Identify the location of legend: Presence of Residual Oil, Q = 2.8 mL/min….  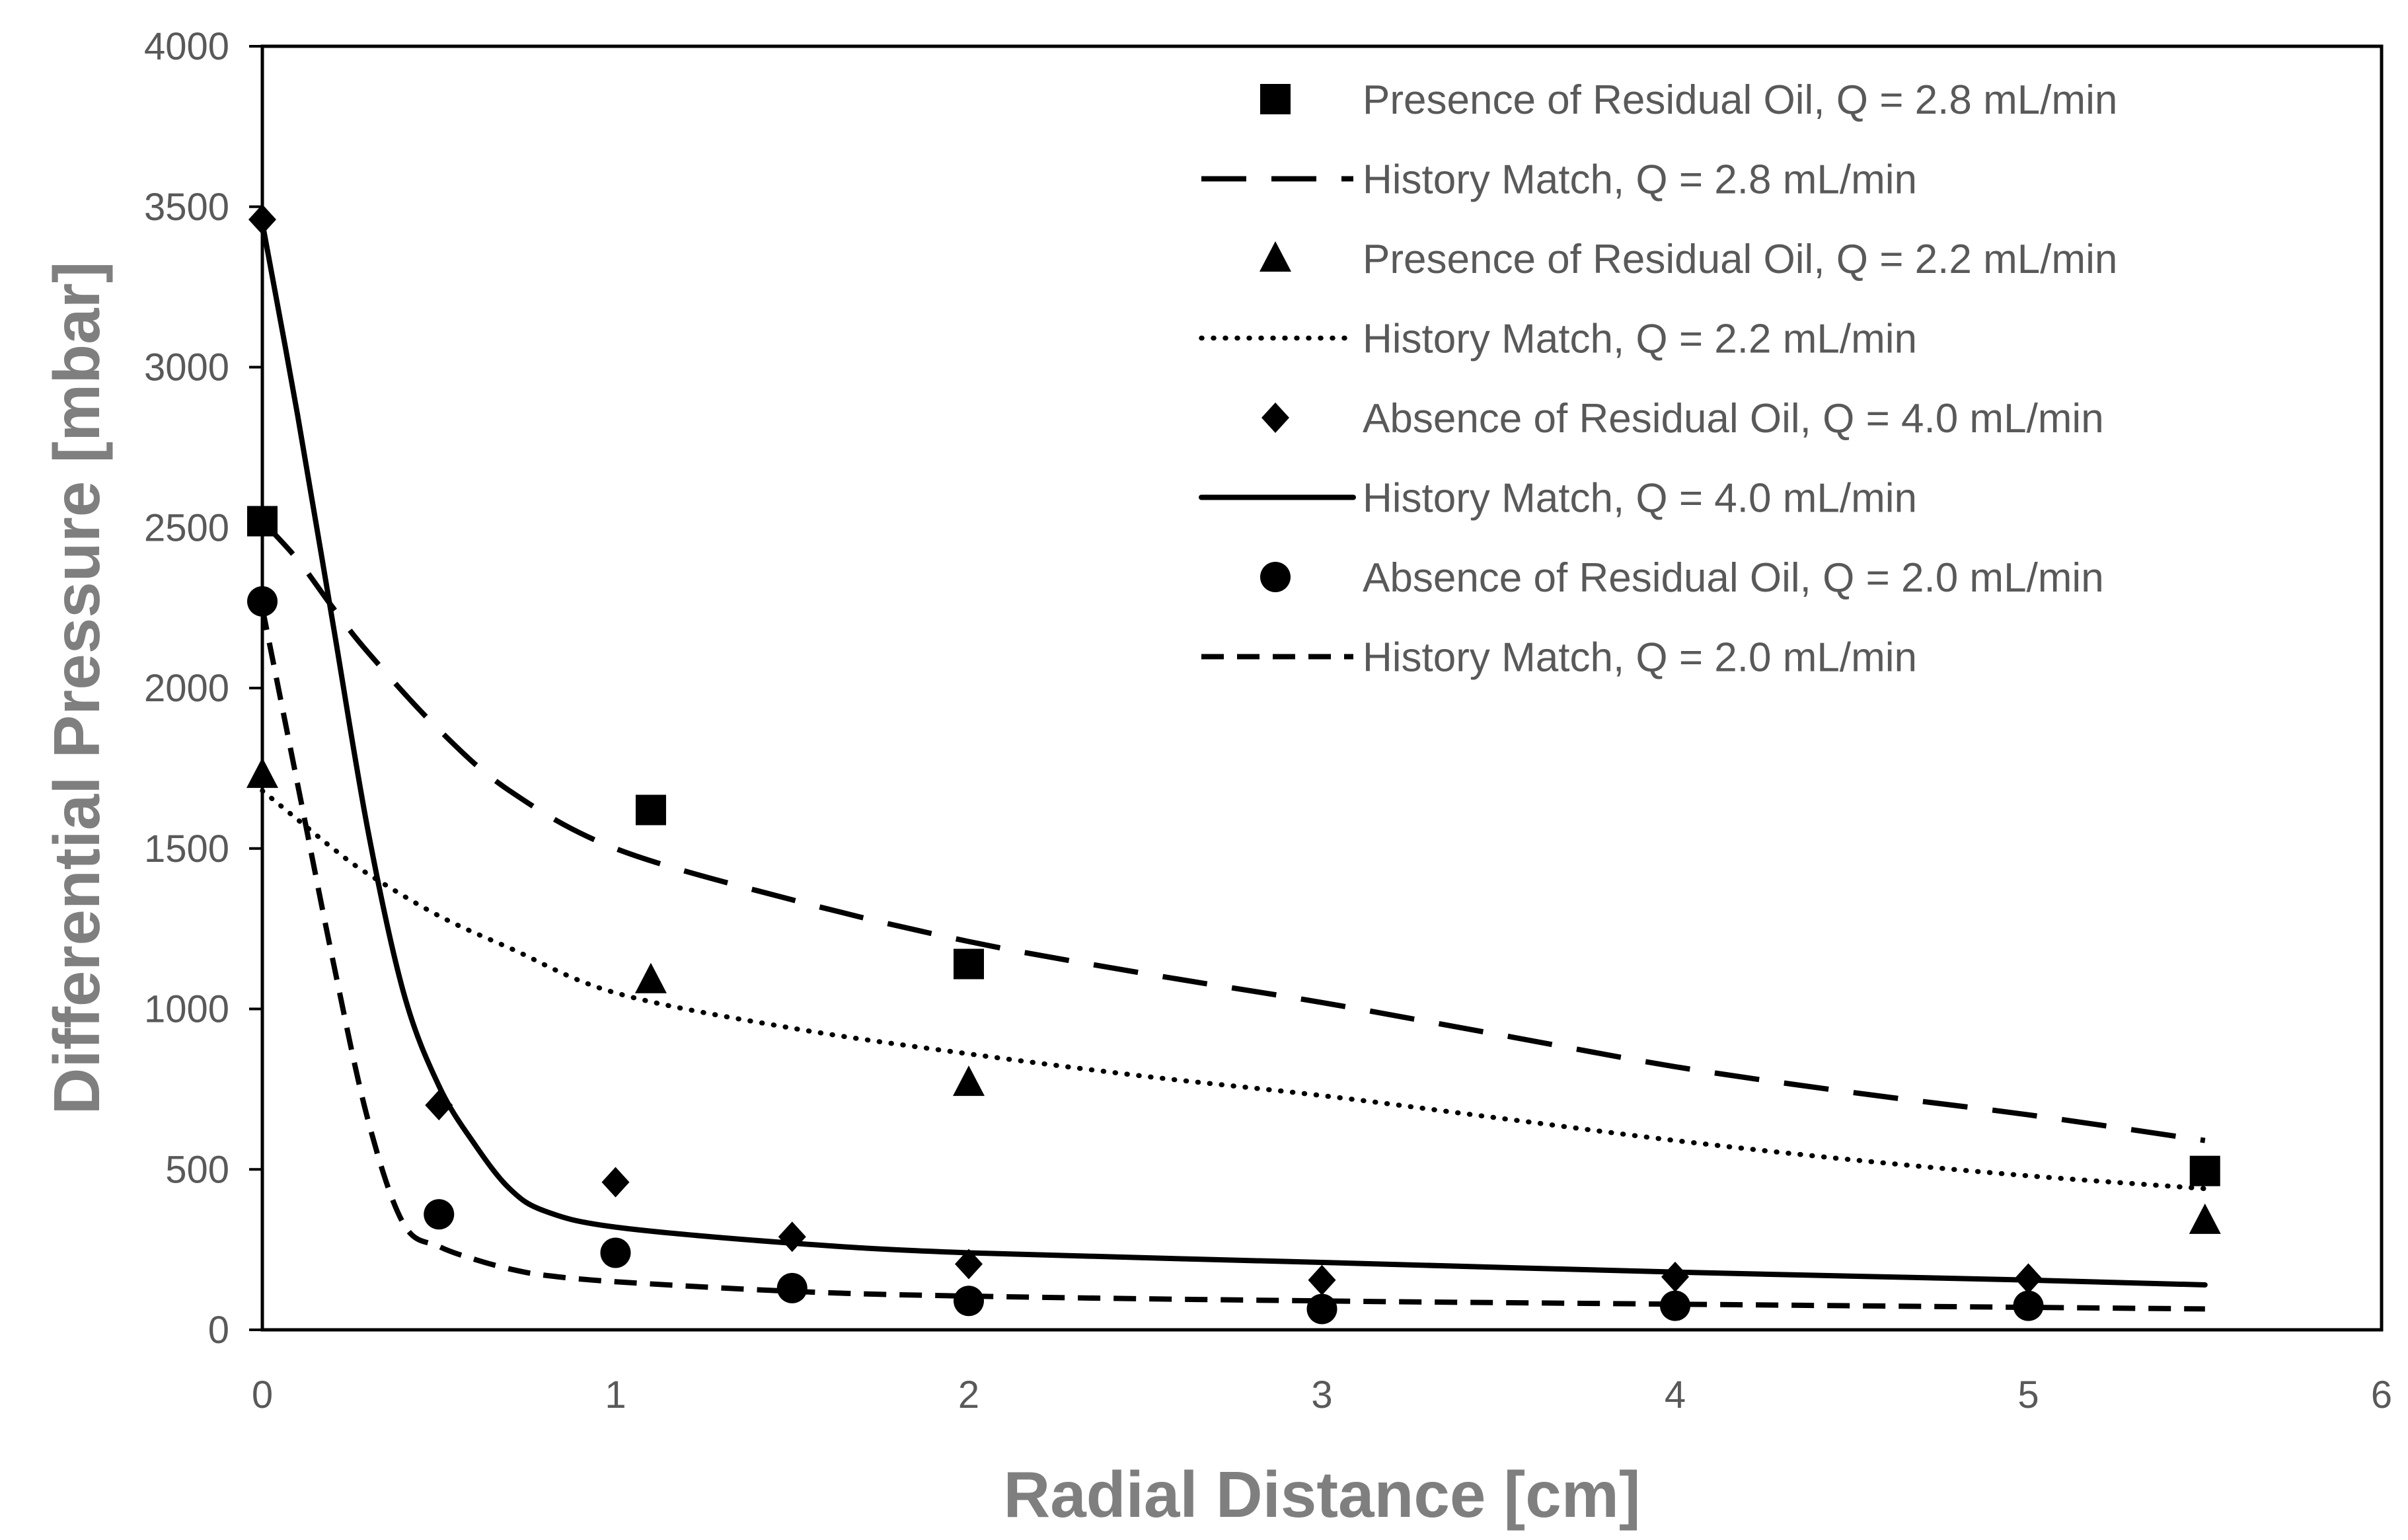
(1658, 379).